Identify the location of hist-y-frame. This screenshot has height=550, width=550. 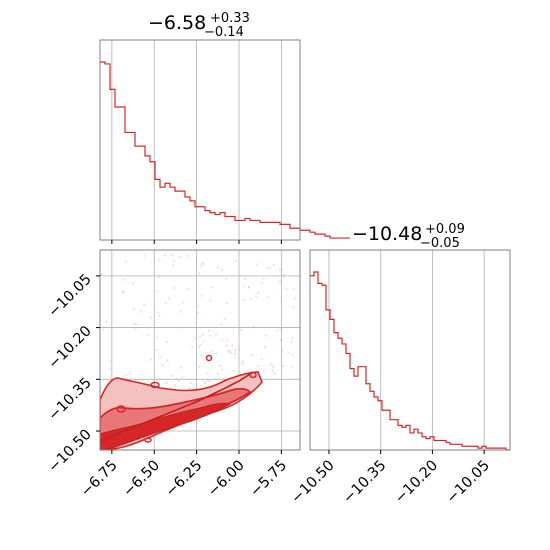
(410, 350).